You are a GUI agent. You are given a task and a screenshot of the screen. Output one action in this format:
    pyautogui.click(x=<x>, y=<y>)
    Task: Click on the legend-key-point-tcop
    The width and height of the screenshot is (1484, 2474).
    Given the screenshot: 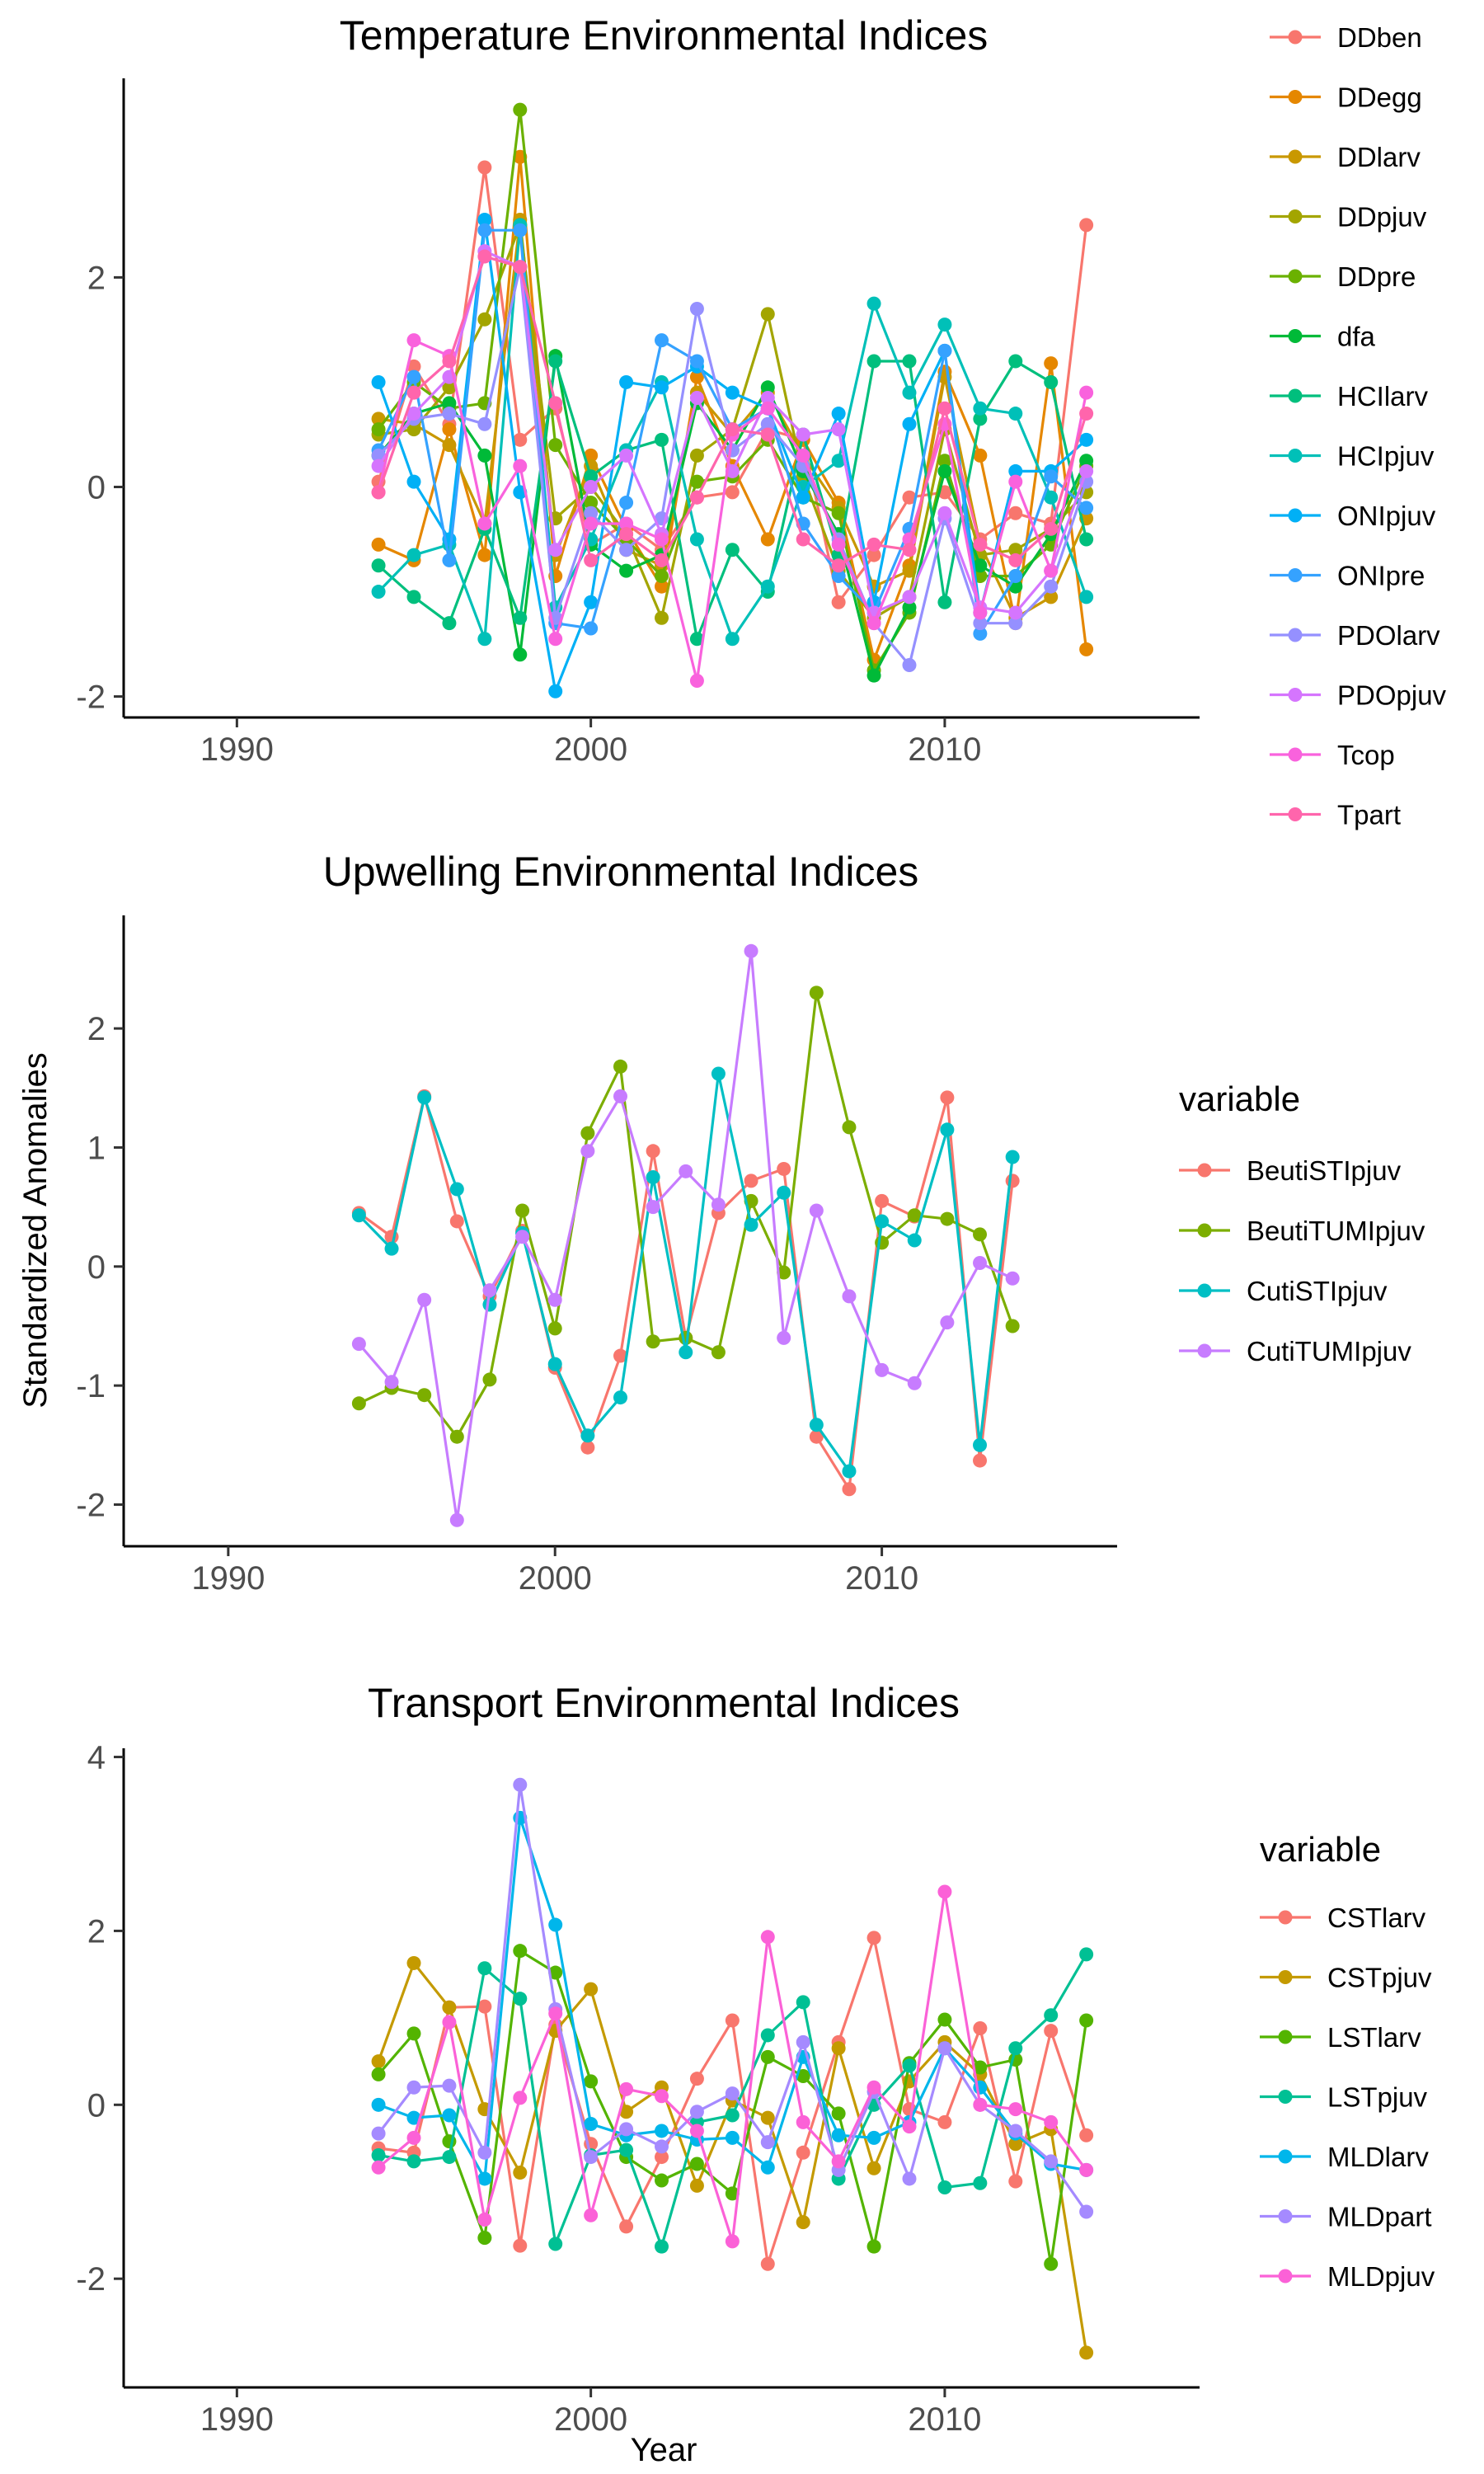 What is the action you would take?
    pyautogui.click(x=1295, y=754)
    